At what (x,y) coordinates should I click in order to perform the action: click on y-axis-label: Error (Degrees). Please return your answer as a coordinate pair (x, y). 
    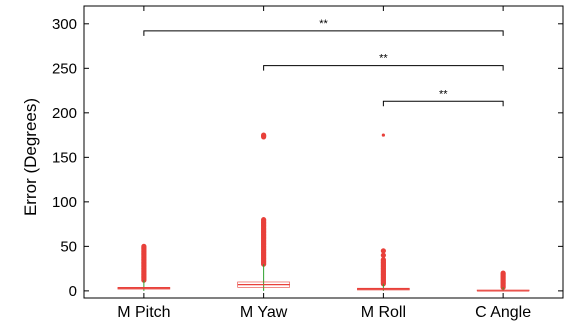
    Looking at the image, I should click on (30, 157).